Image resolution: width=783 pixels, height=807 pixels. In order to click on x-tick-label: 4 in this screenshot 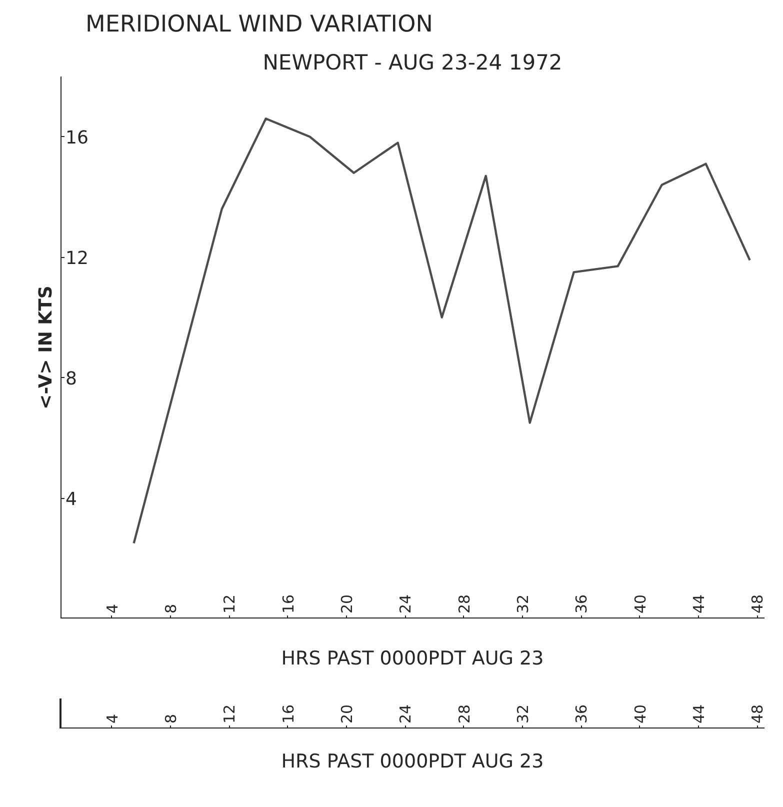, I will do `click(112, 609)`.